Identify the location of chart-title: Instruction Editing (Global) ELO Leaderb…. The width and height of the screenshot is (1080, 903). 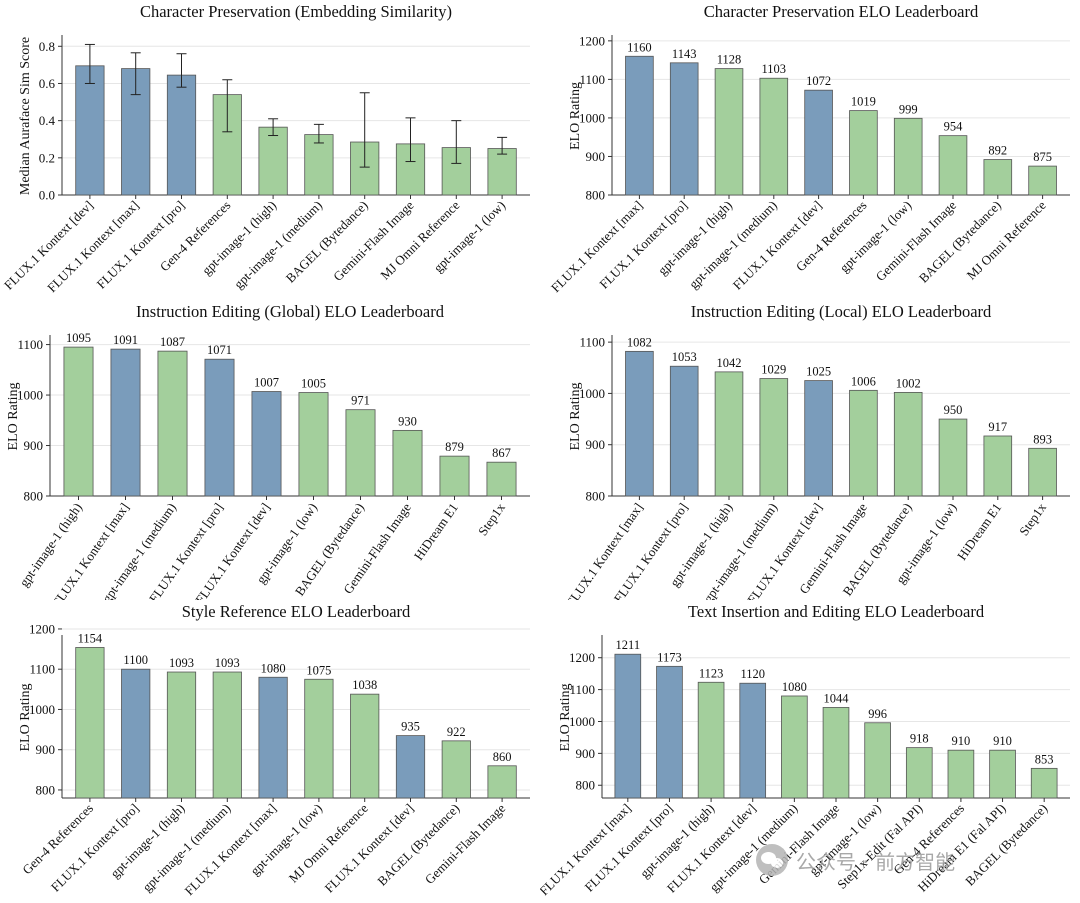
(290, 311).